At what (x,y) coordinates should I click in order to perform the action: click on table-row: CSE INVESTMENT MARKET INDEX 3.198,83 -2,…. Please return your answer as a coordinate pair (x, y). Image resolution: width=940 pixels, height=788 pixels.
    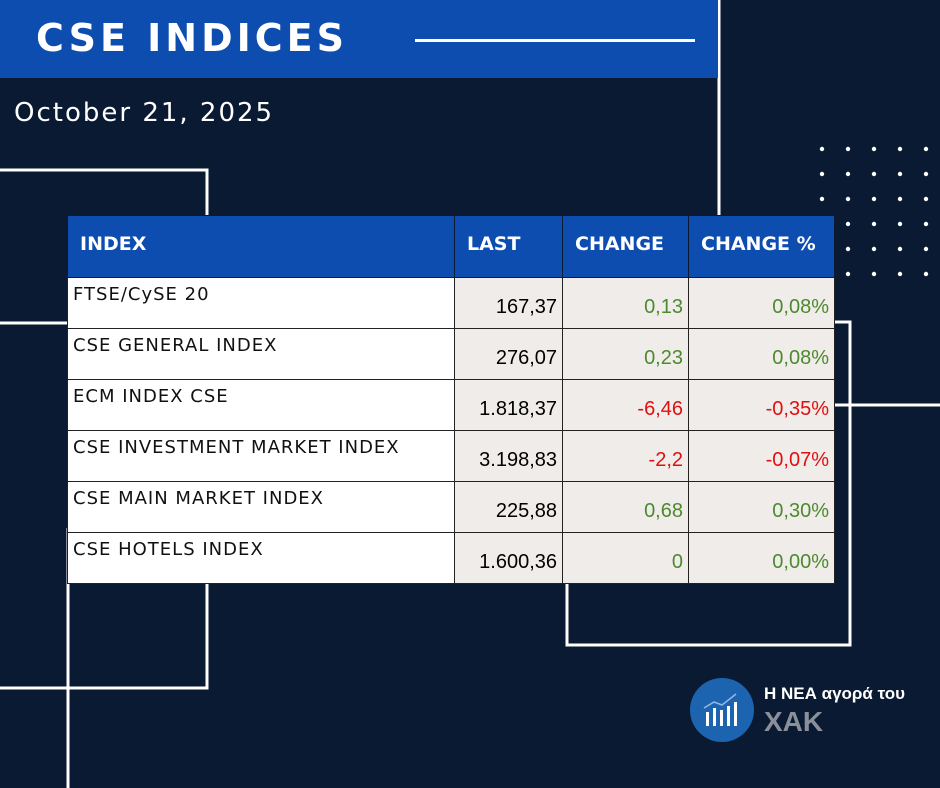
    Looking at the image, I should click on (451, 456).